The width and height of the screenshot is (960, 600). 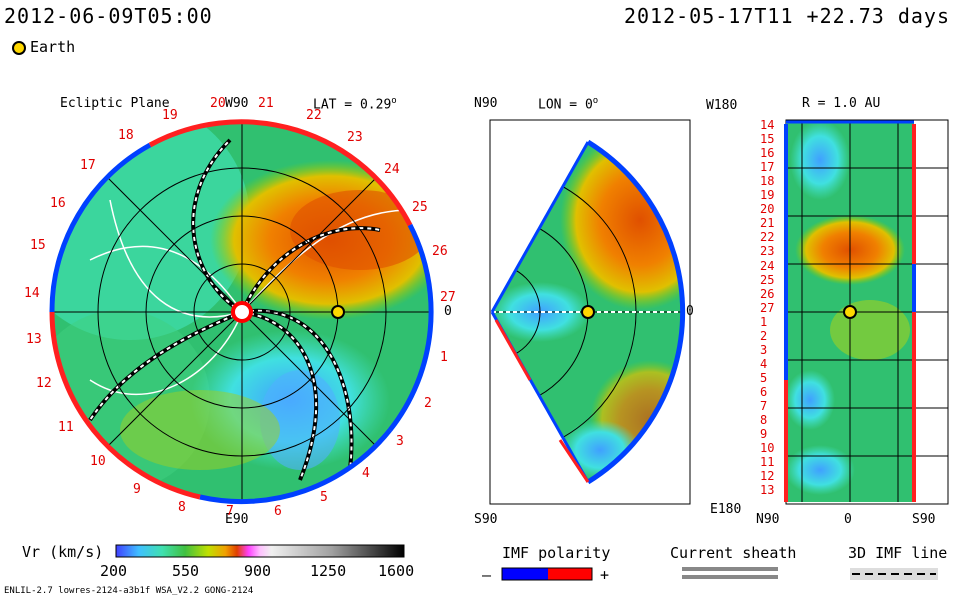 What do you see at coordinates (487, 575) in the screenshot?
I see `imf-minus-sign: –` at bounding box center [487, 575].